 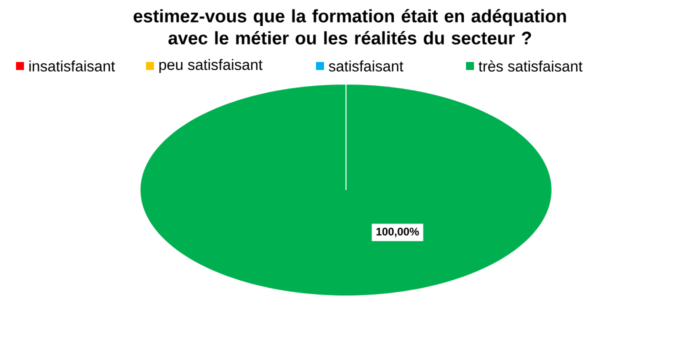 I want to click on data-label: 100,00%, so click(x=397, y=233).